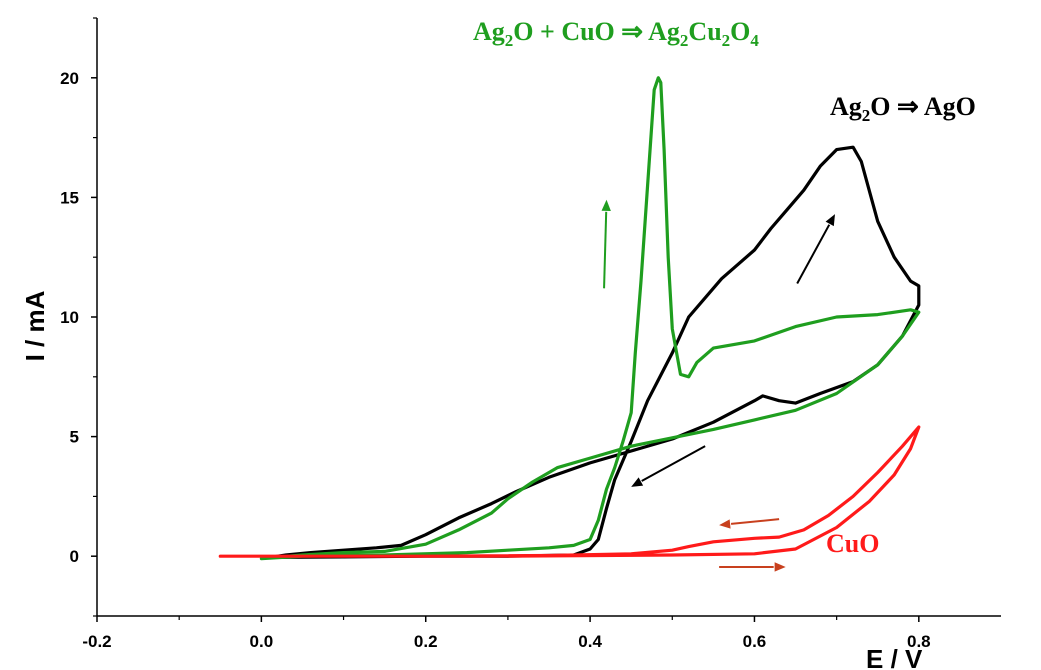 This screenshot has width=1041, height=670. I want to click on black-annotation: Ag2O ⇒ AgO, so click(903, 108).